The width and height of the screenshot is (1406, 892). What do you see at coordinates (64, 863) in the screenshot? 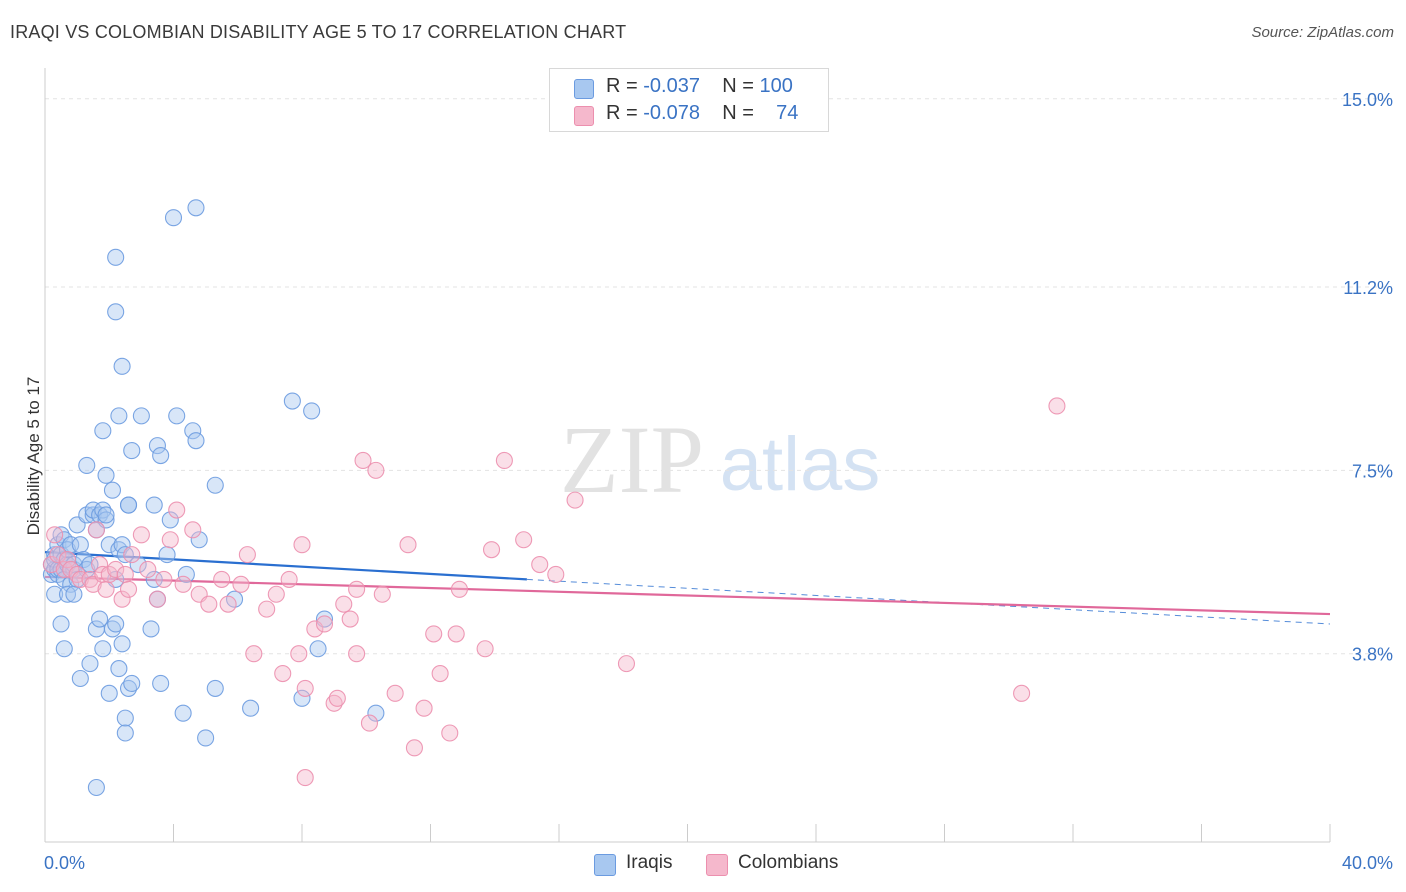
I see `x-tick-label: 0.0%` at bounding box center [64, 863].